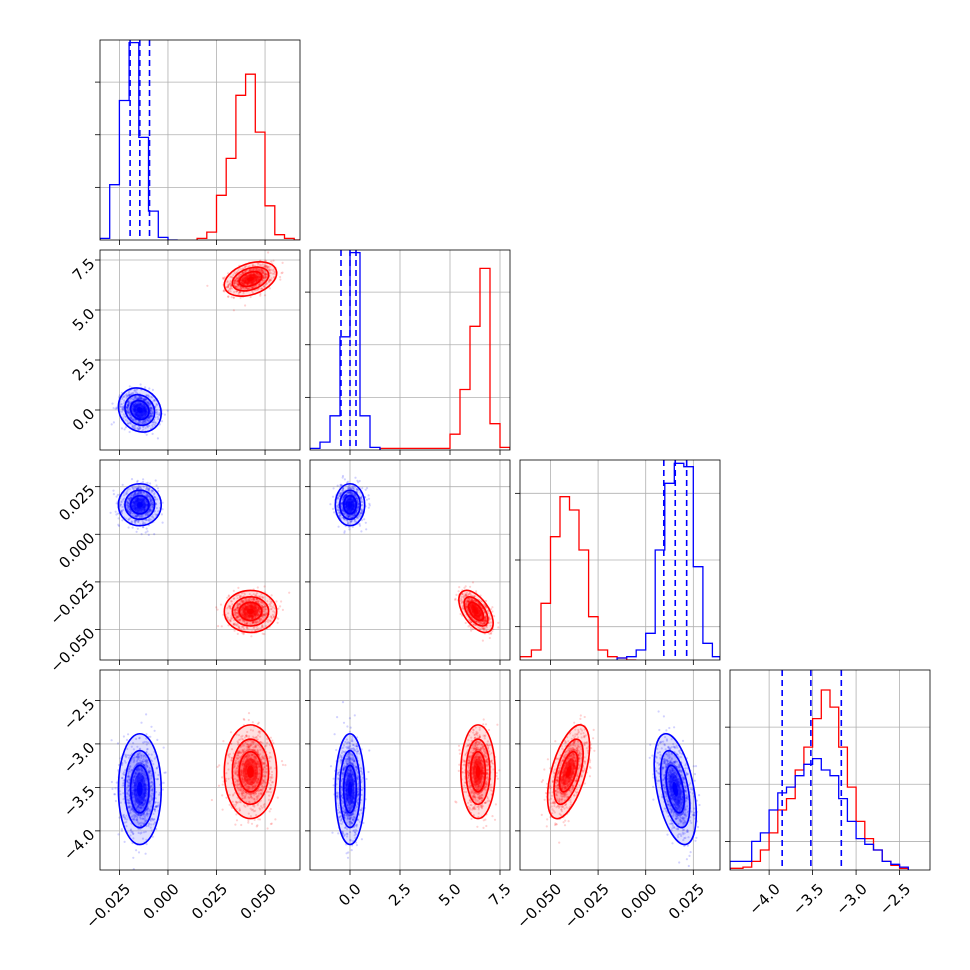 Image resolution: width=970 pixels, height=970 pixels. I want to click on scatter-panel-p1-p2-content, so click(410, 560).